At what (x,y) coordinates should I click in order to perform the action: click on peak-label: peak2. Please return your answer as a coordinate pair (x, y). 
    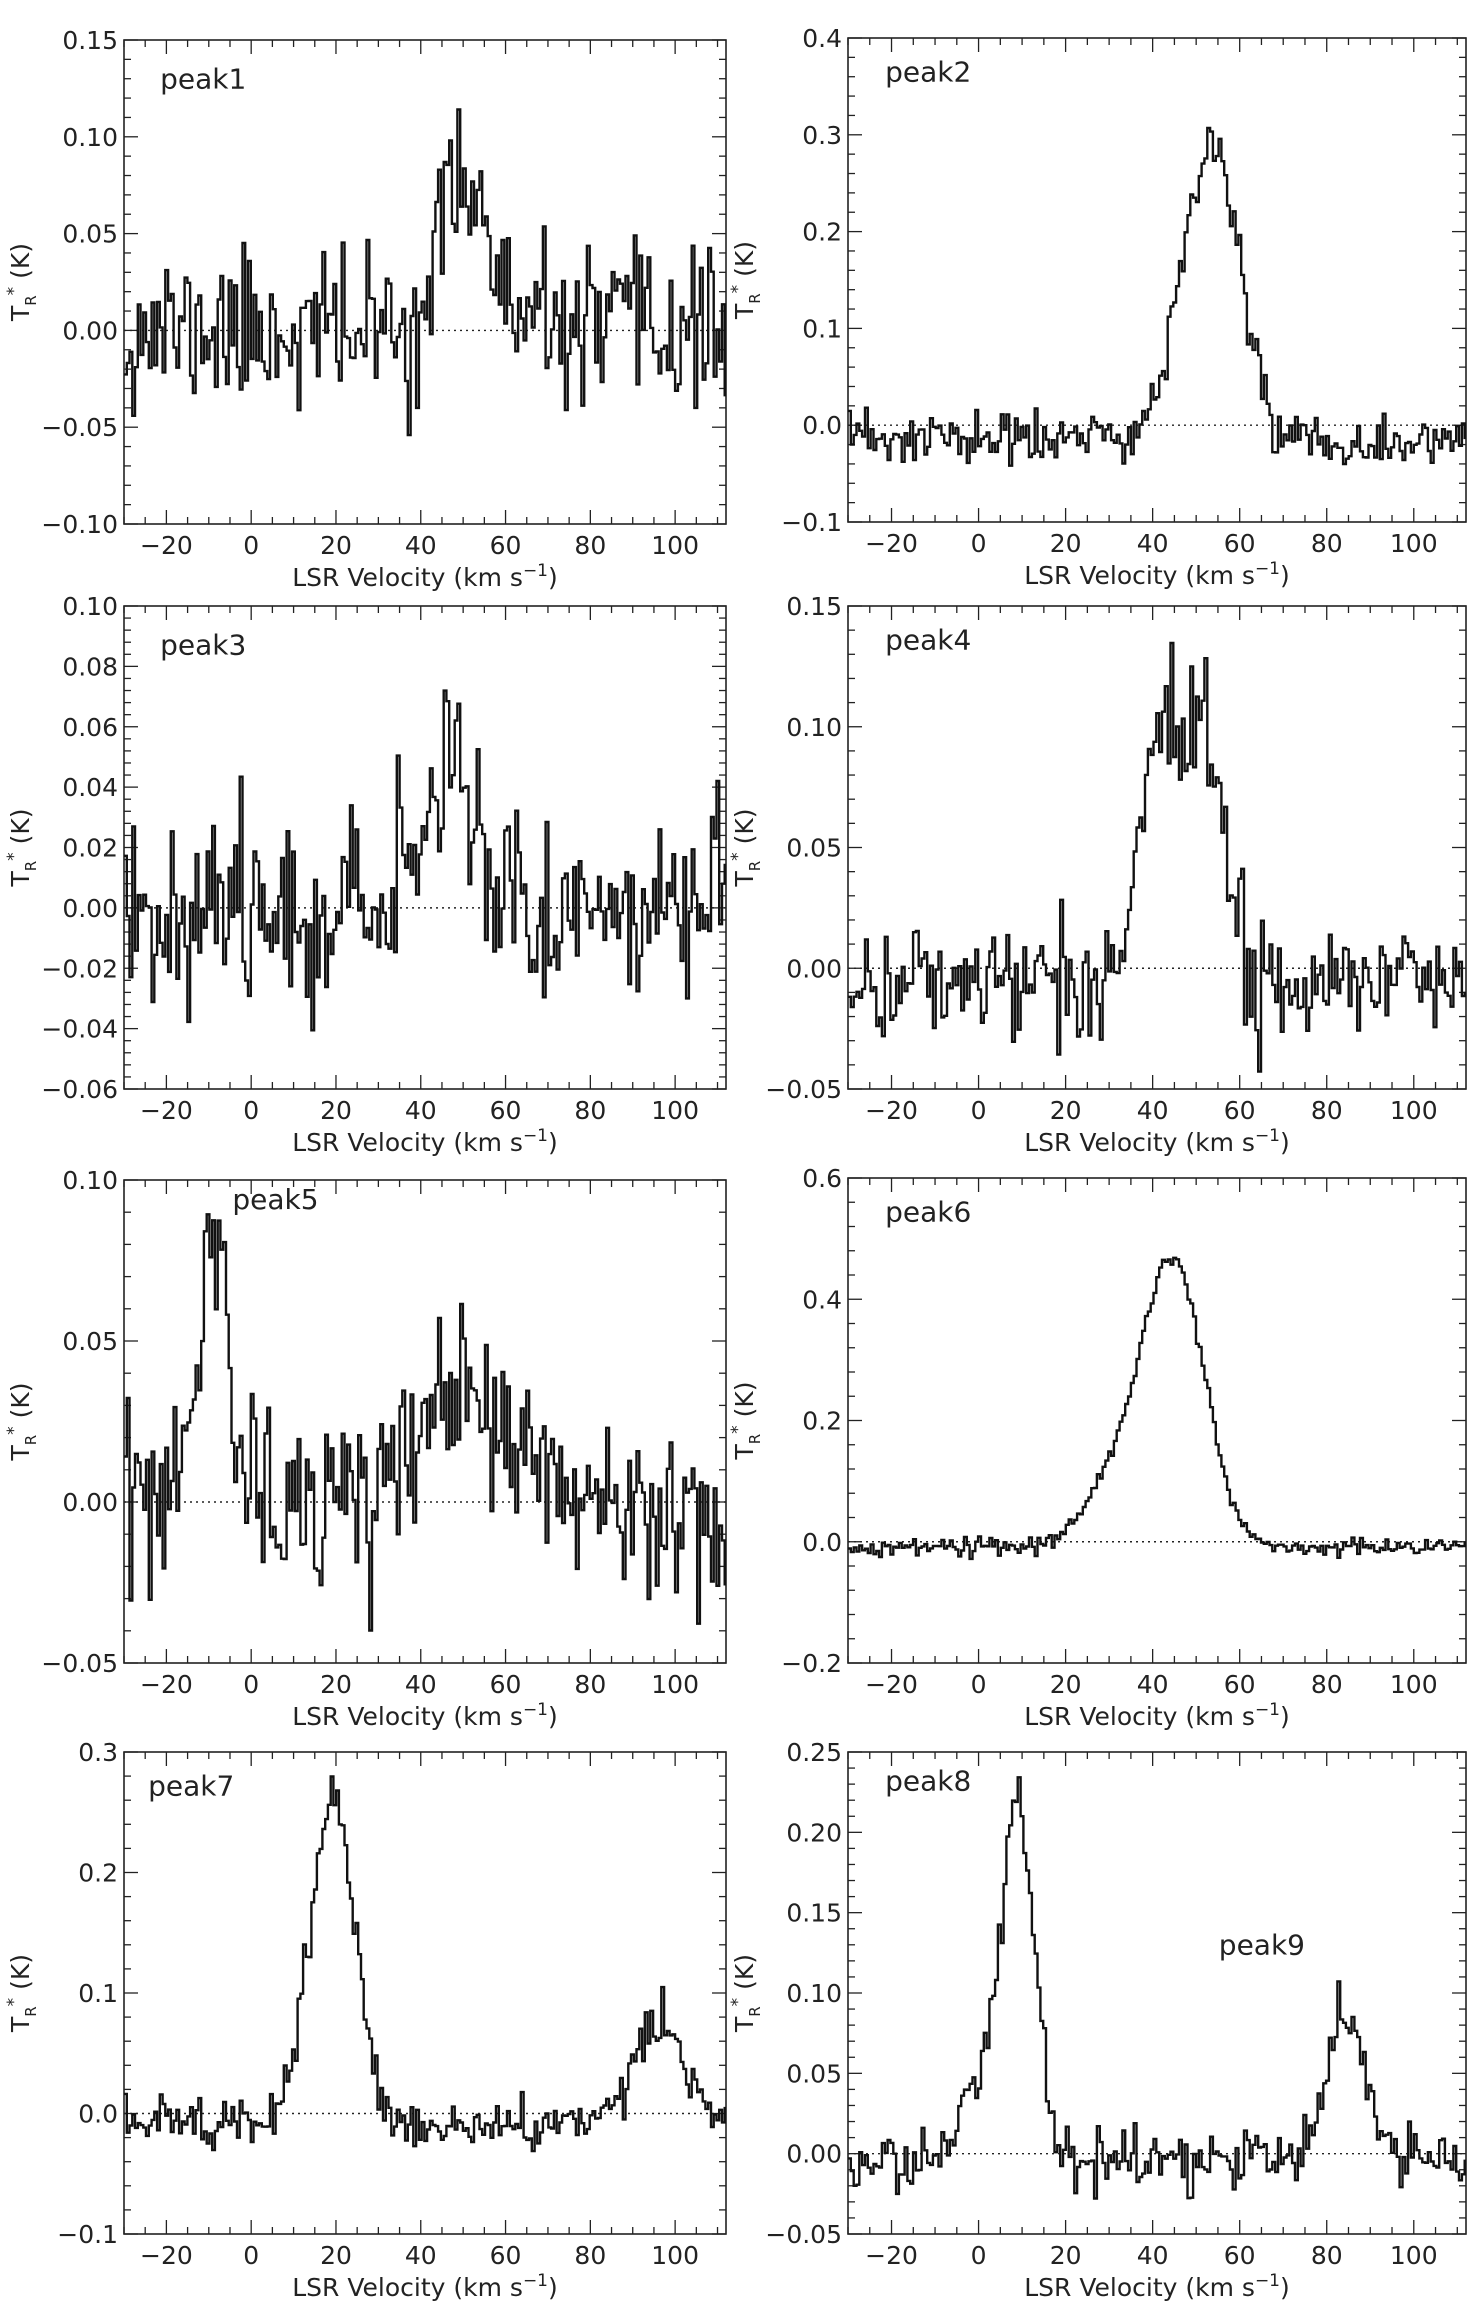
    Looking at the image, I should click on (928, 72).